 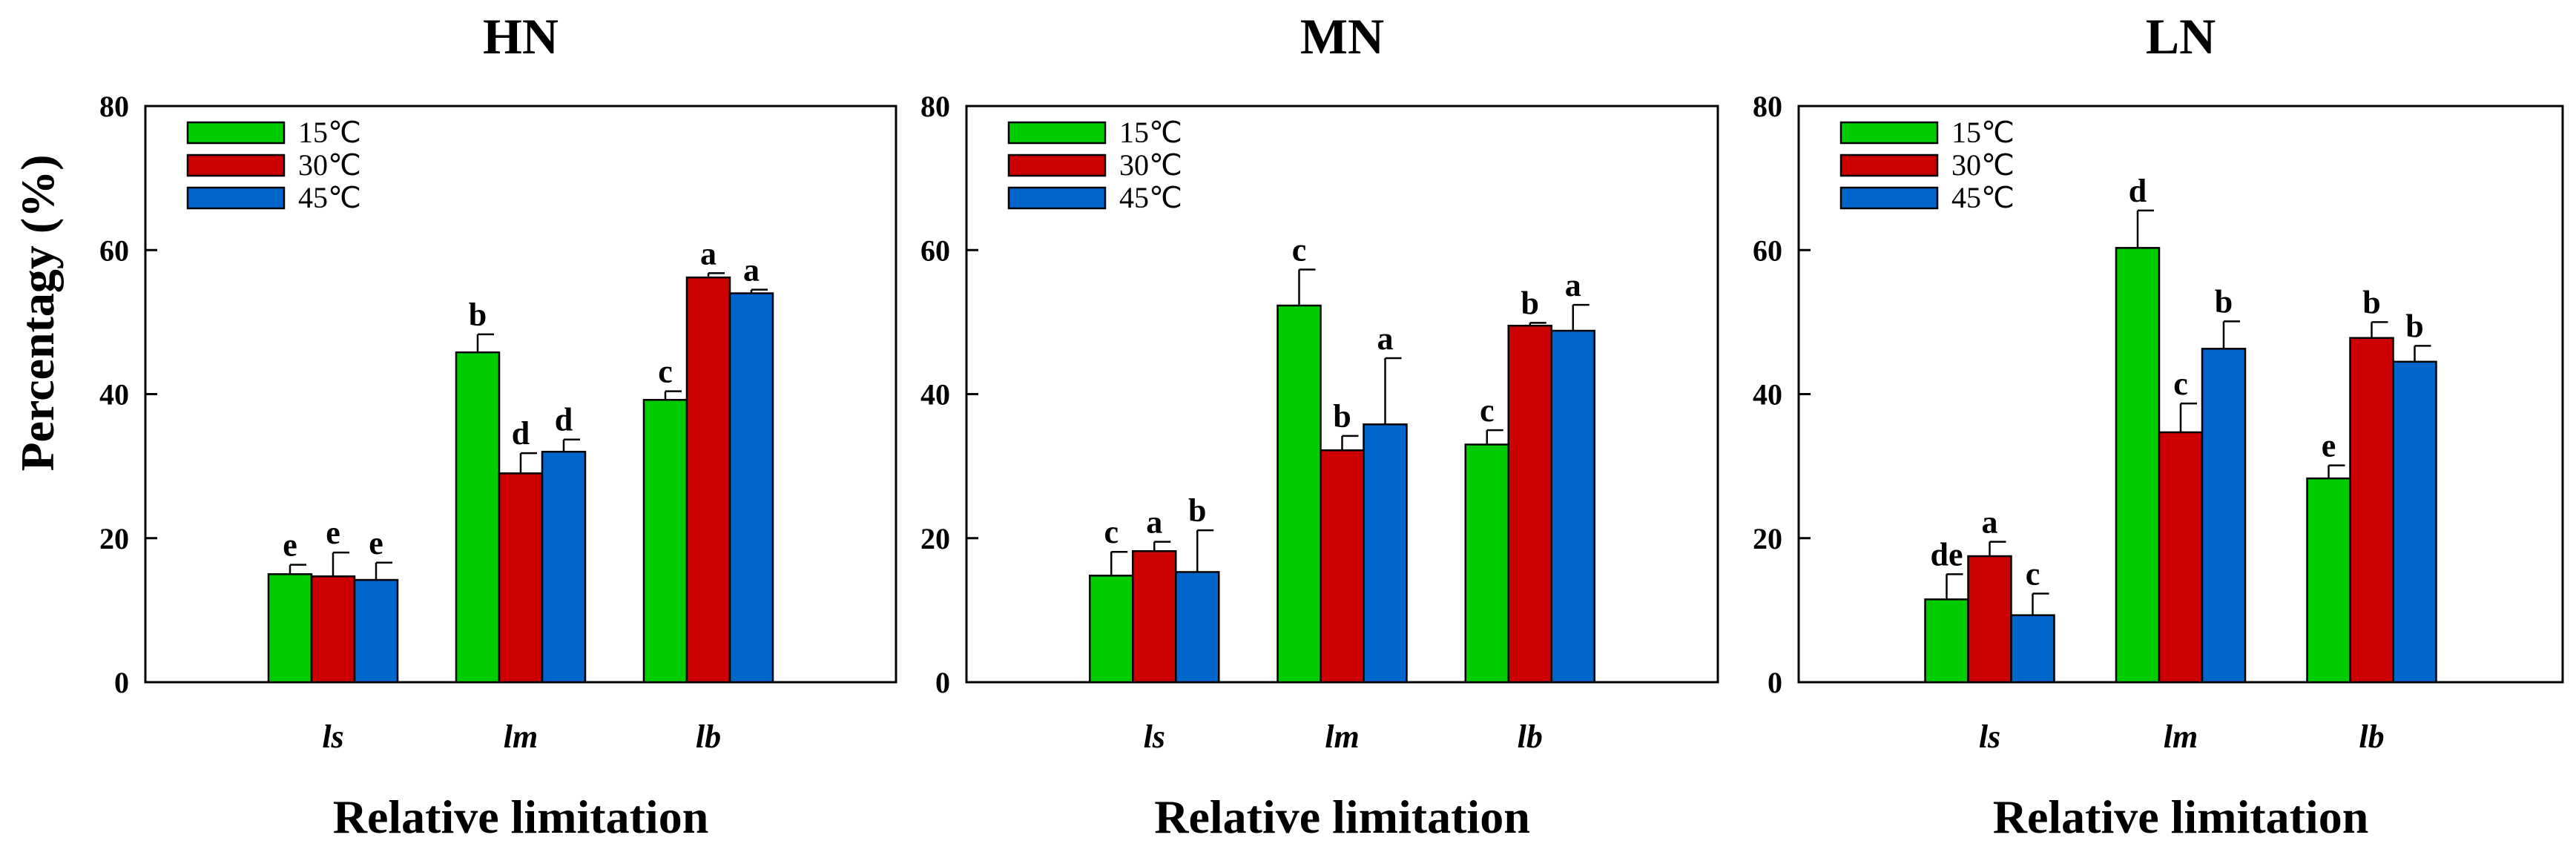 What do you see at coordinates (521, 36) in the screenshot?
I see `panel-title: HN` at bounding box center [521, 36].